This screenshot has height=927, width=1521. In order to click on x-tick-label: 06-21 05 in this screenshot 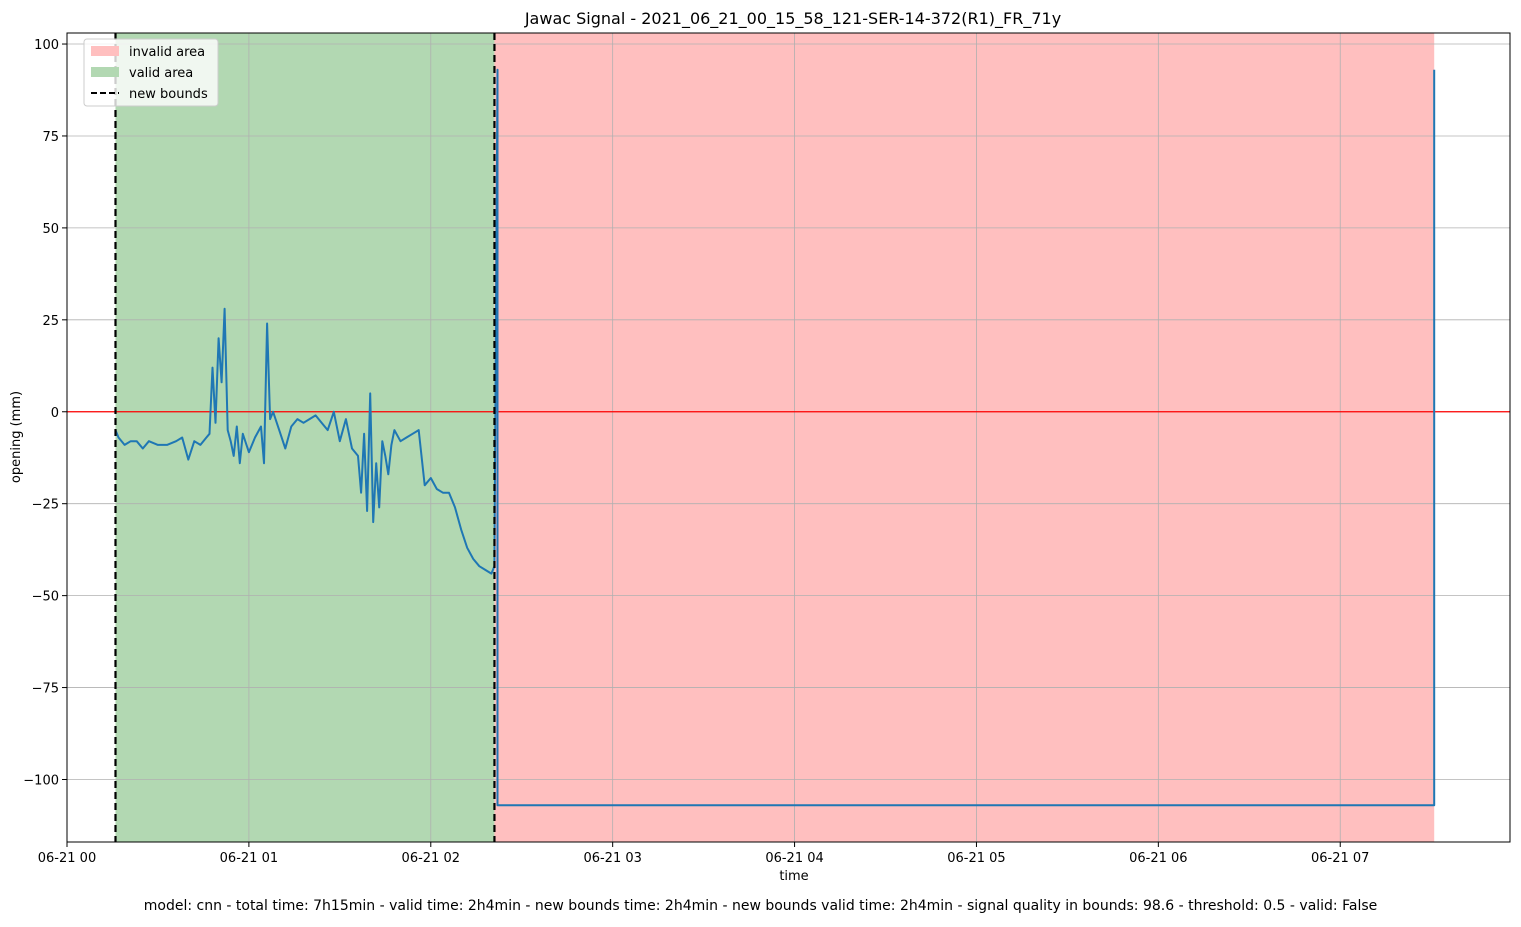, I will do `click(976, 858)`.